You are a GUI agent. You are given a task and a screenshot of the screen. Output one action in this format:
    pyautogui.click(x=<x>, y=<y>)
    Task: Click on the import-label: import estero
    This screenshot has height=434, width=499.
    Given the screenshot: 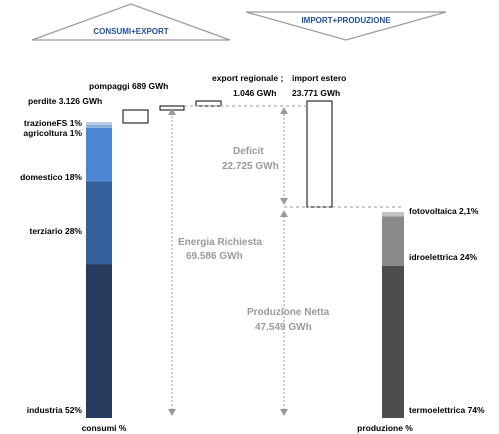 What is the action you would take?
    pyautogui.click(x=319, y=78)
    